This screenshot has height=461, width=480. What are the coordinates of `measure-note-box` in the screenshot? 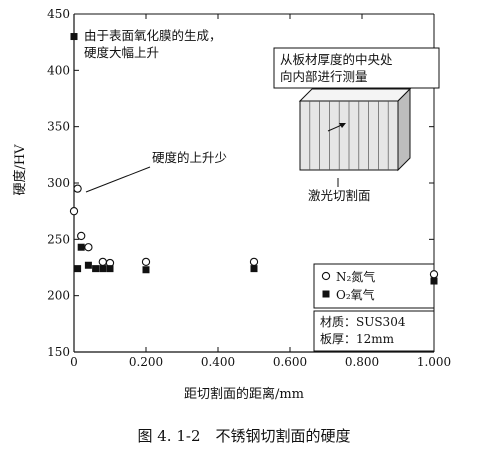 It's located at (356, 68).